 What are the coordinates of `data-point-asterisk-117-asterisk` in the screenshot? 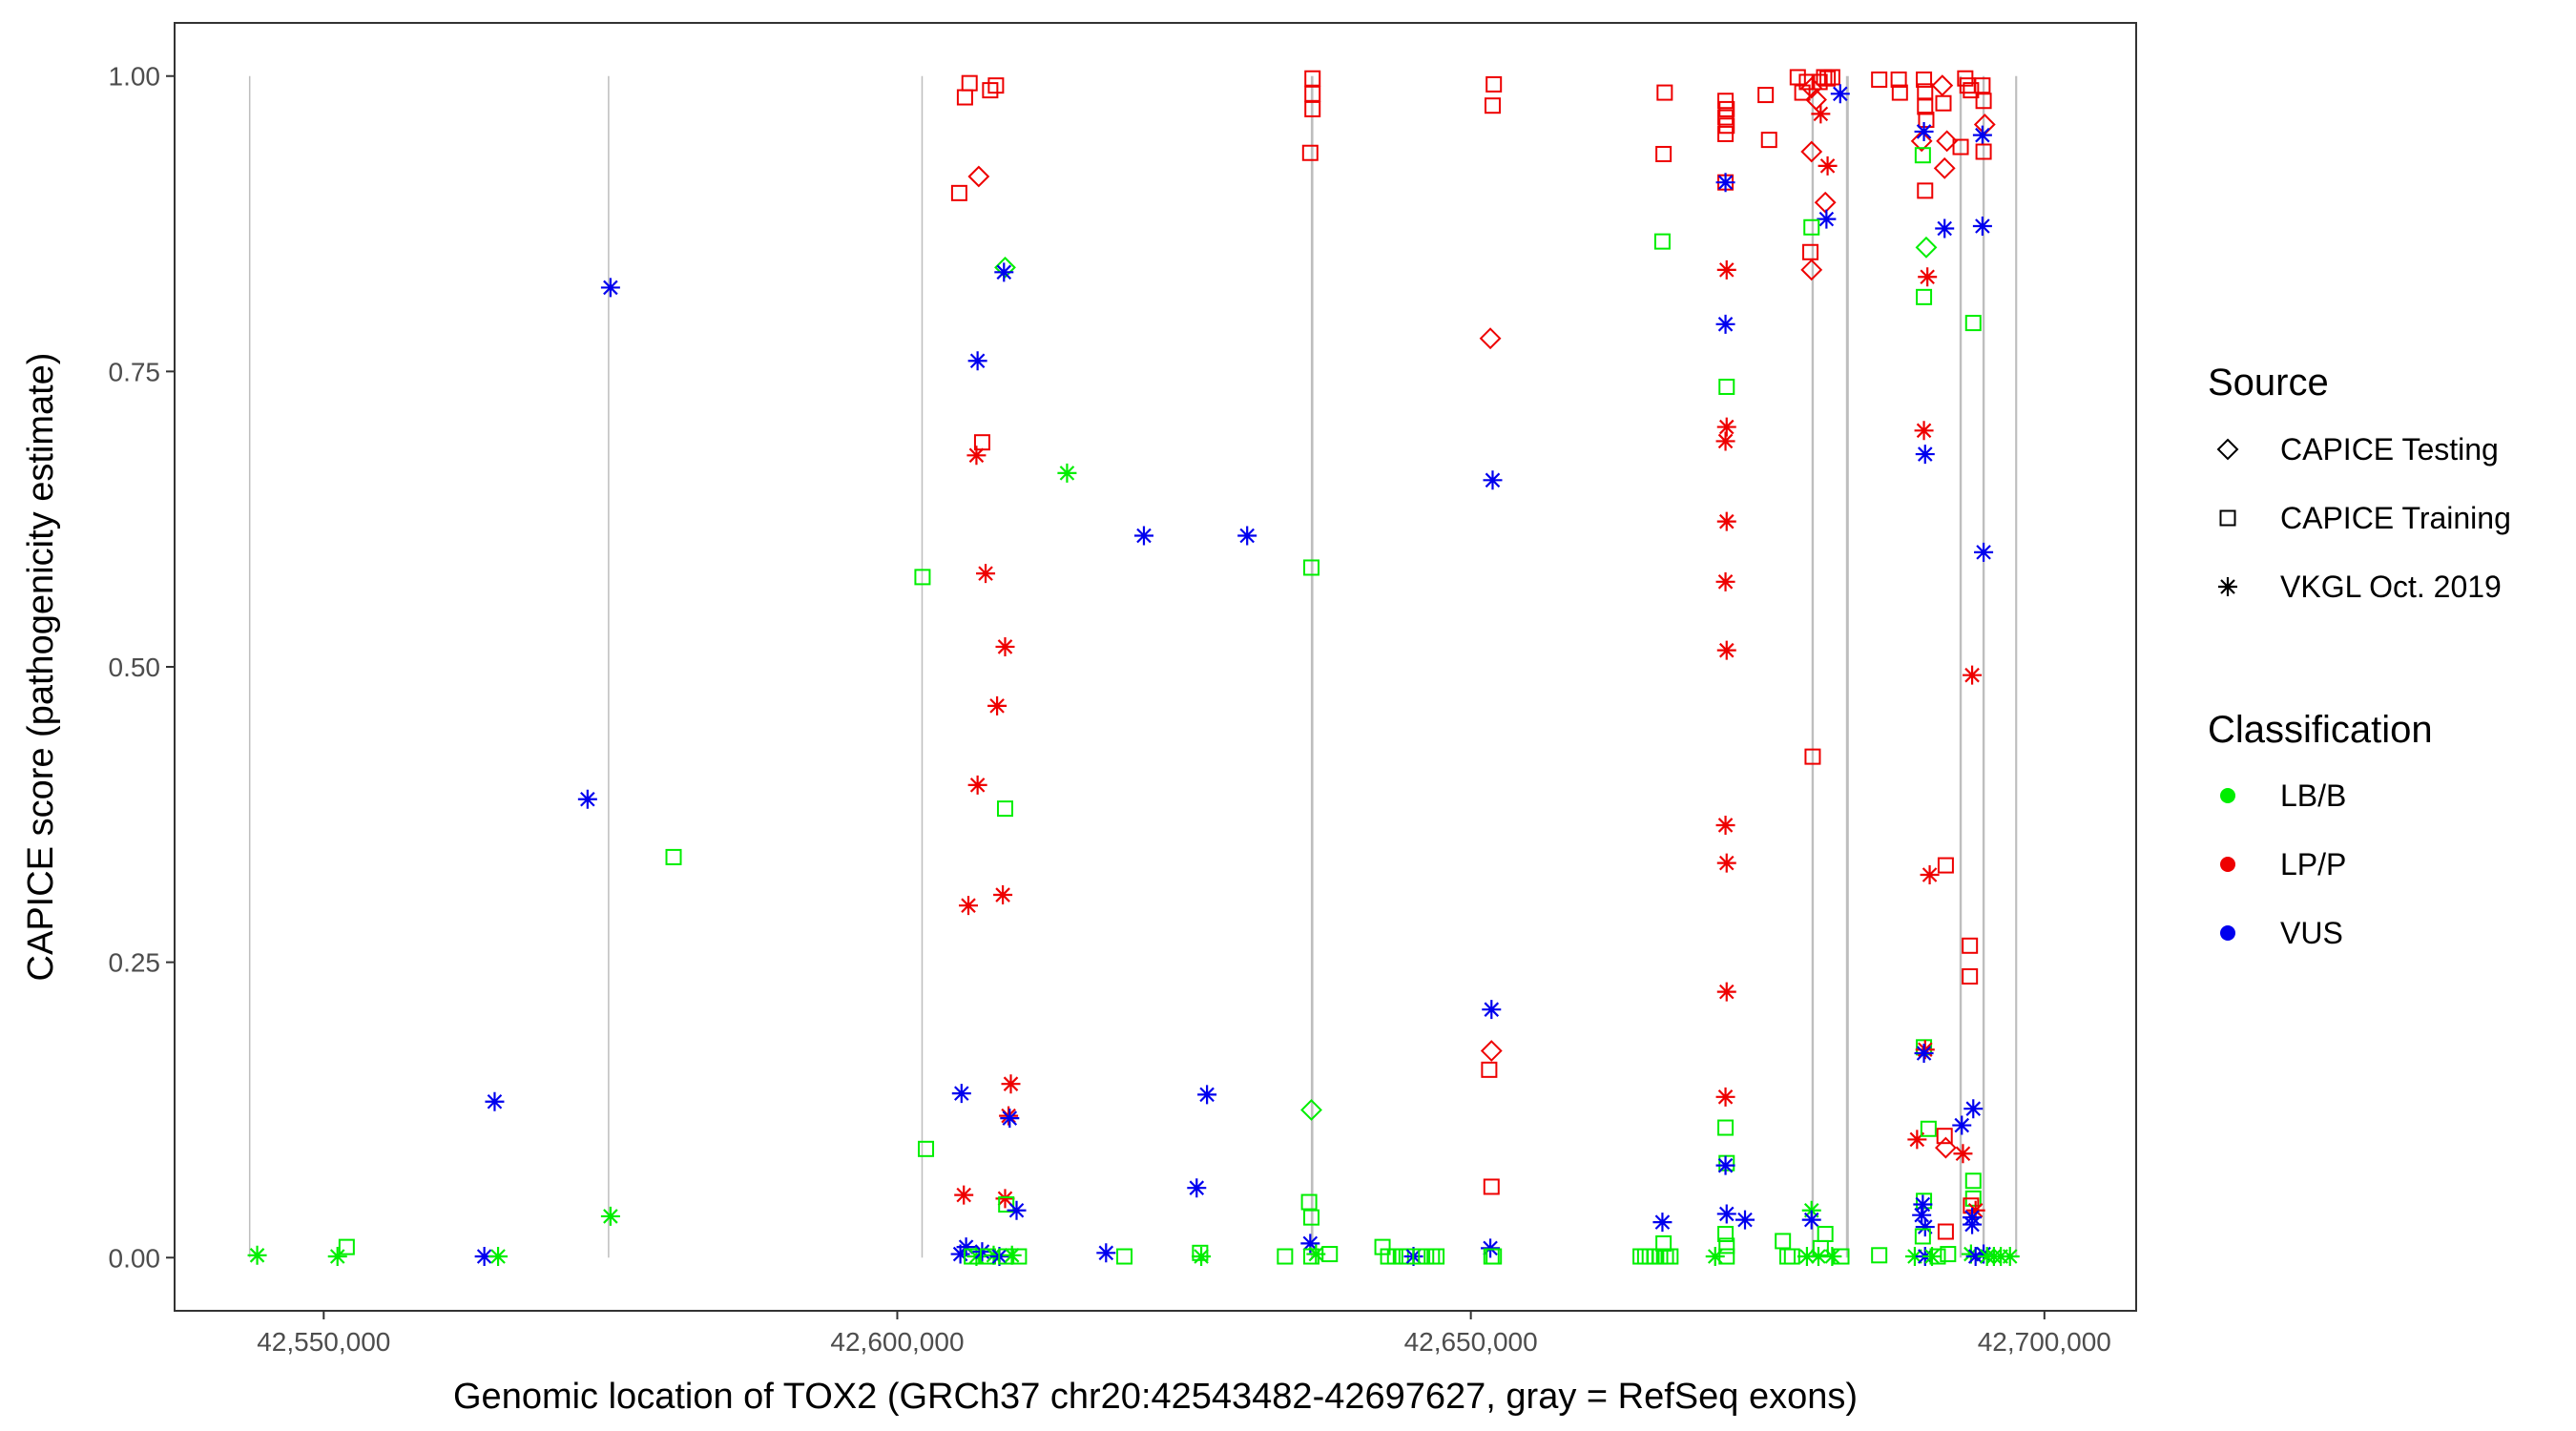 It's located at (1725, 581).